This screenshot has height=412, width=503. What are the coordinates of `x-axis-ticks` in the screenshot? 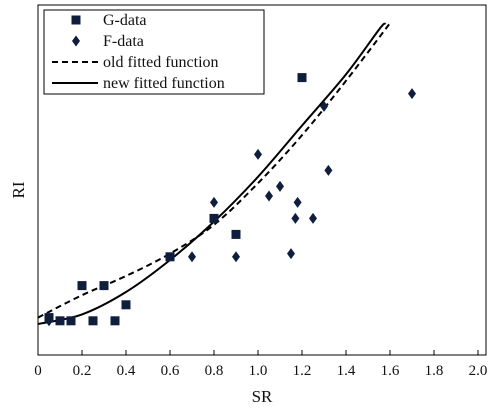 It's located at (258, 352).